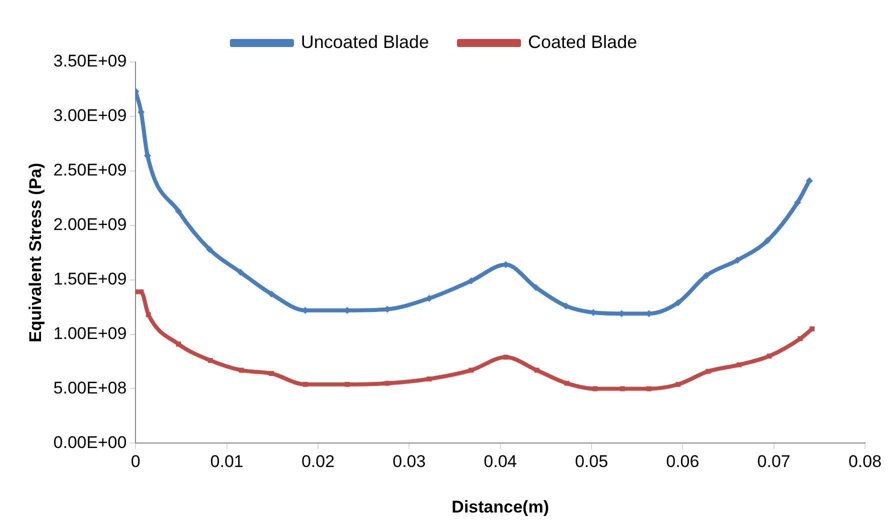 Image resolution: width=890 pixels, height=526 pixels. Describe the element at coordinates (90, 388) in the screenshot. I see `y-tick-label: 5.00E+08` at that location.